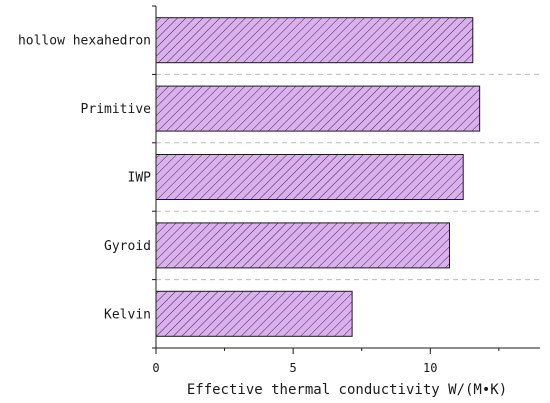 The width and height of the screenshot is (550, 403). What do you see at coordinates (314, 40) in the screenshot?
I see `bar-hollow-hexahedron` at bounding box center [314, 40].